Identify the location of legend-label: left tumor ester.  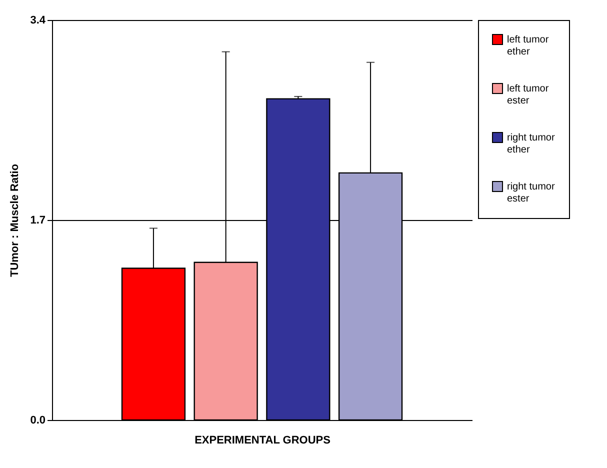
(528, 95).